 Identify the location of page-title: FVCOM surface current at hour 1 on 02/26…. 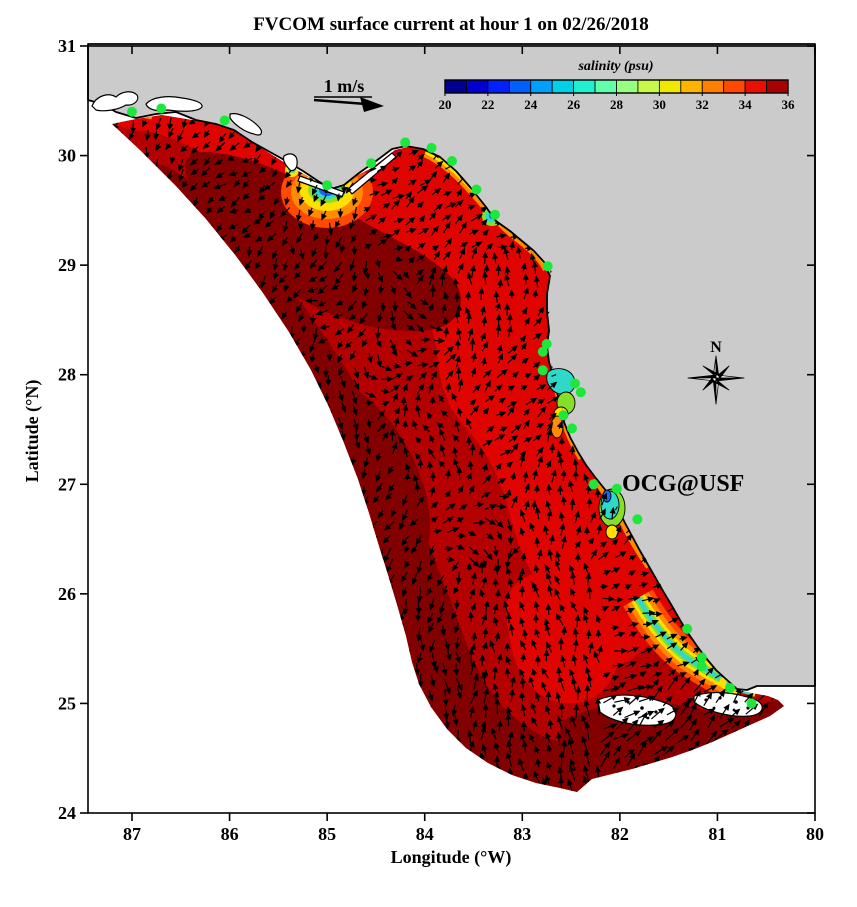
(451, 24).